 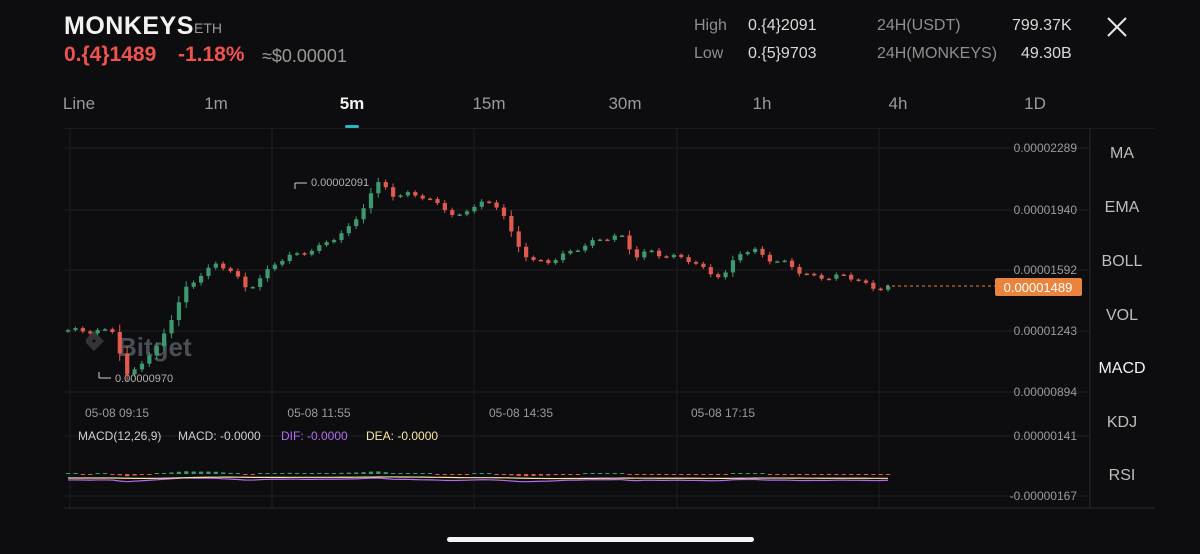 What do you see at coordinates (314, 436) in the screenshot?
I see `dif-value: DIF: -0.0000` at bounding box center [314, 436].